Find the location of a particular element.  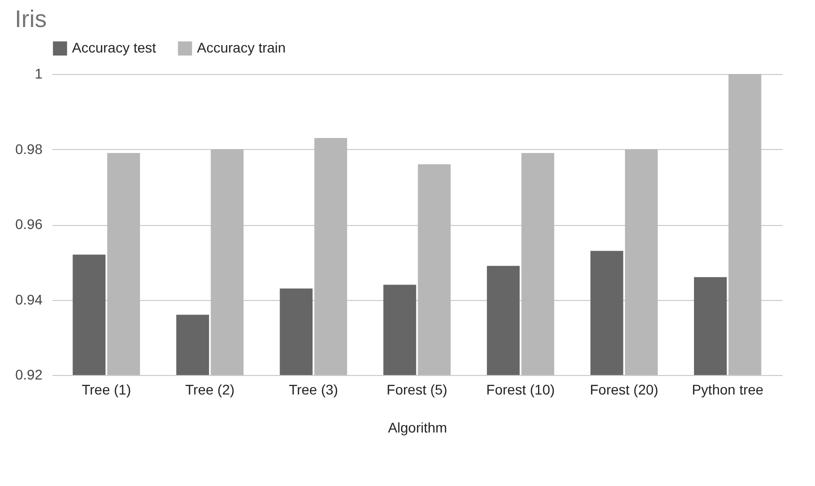

x-tick-label: Forest (10) is located at coordinates (520, 390).